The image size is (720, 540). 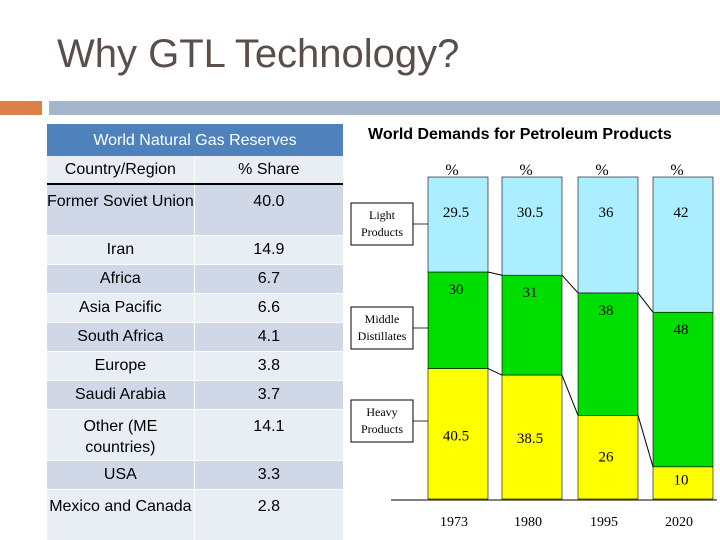 What do you see at coordinates (121, 308) in the screenshot?
I see `region-cell: Asia Pacific` at bounding box center [121, 308].